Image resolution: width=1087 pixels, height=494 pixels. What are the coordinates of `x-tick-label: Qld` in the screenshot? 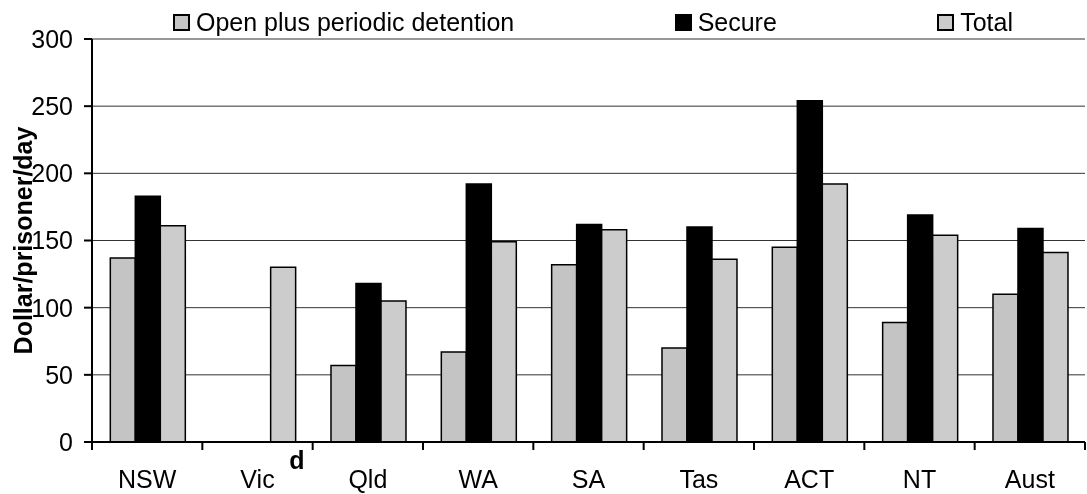 It's located at (368, 479).